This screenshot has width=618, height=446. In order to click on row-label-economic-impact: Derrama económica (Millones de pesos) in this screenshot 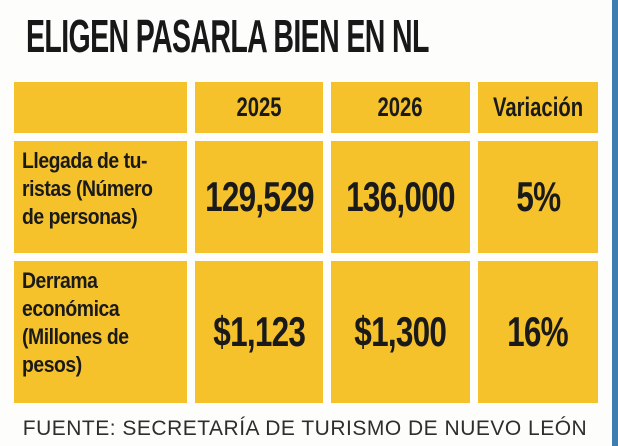, I will do `click(100, 332)`.